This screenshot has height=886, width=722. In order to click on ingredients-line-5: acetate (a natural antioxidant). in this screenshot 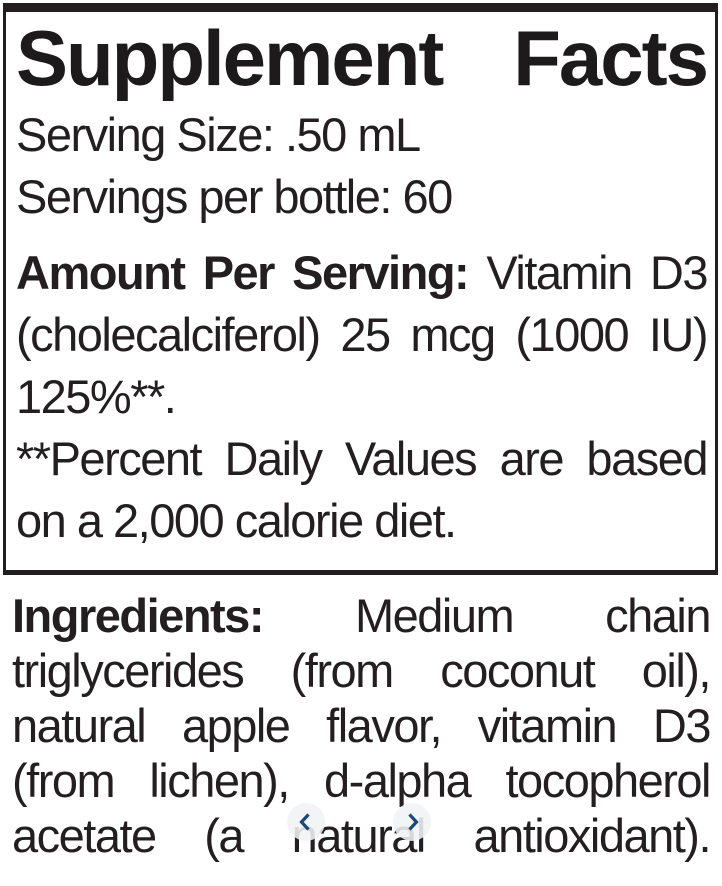, I will do `click(362, 835)`.